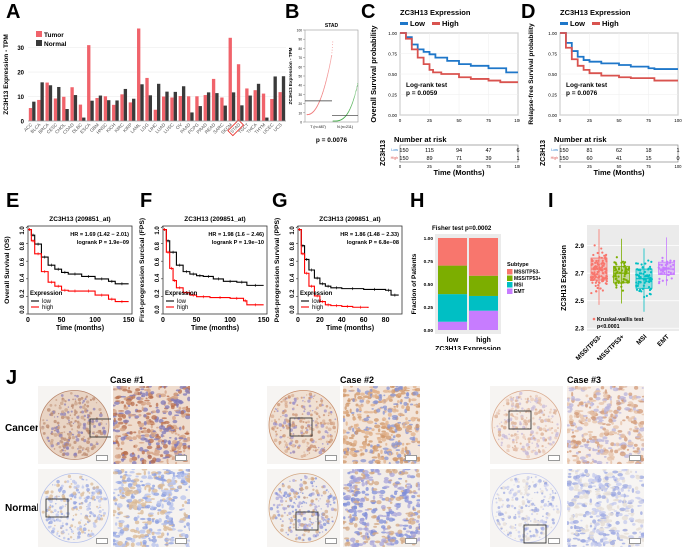 The image size is (682, 556). What do you see at coordinates (331, 76) in the screenshot?
I see `plot-frame` at bounding box center [331, 76].